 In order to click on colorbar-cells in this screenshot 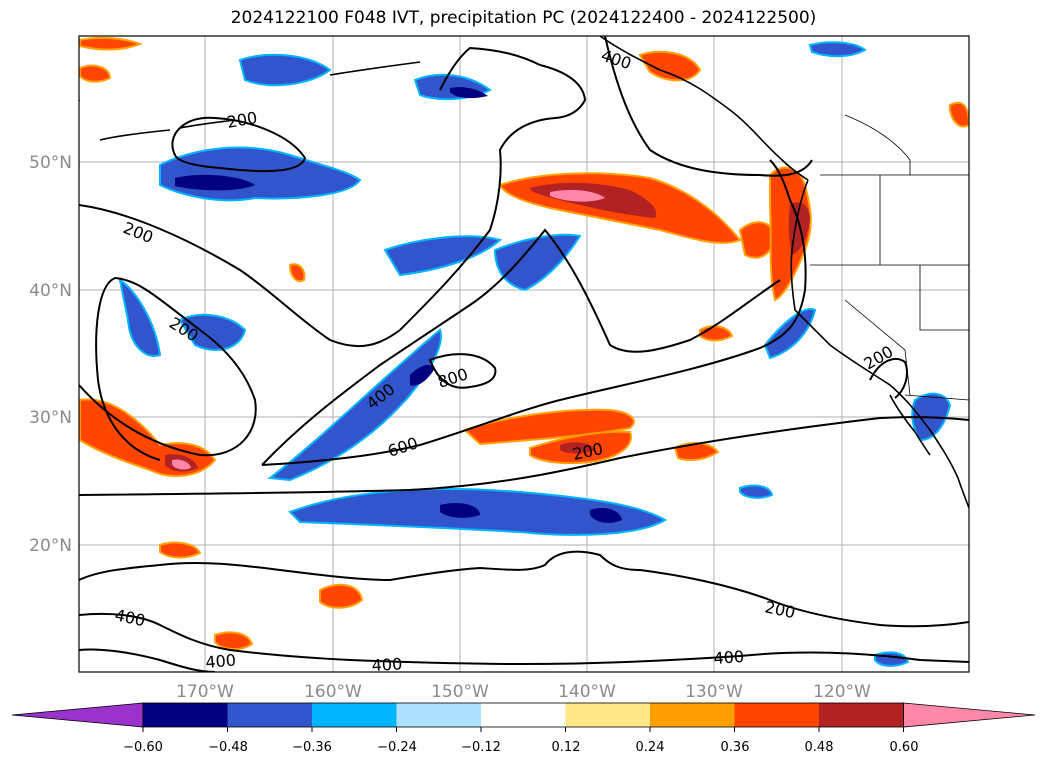, I will do `click(523, 715)`.